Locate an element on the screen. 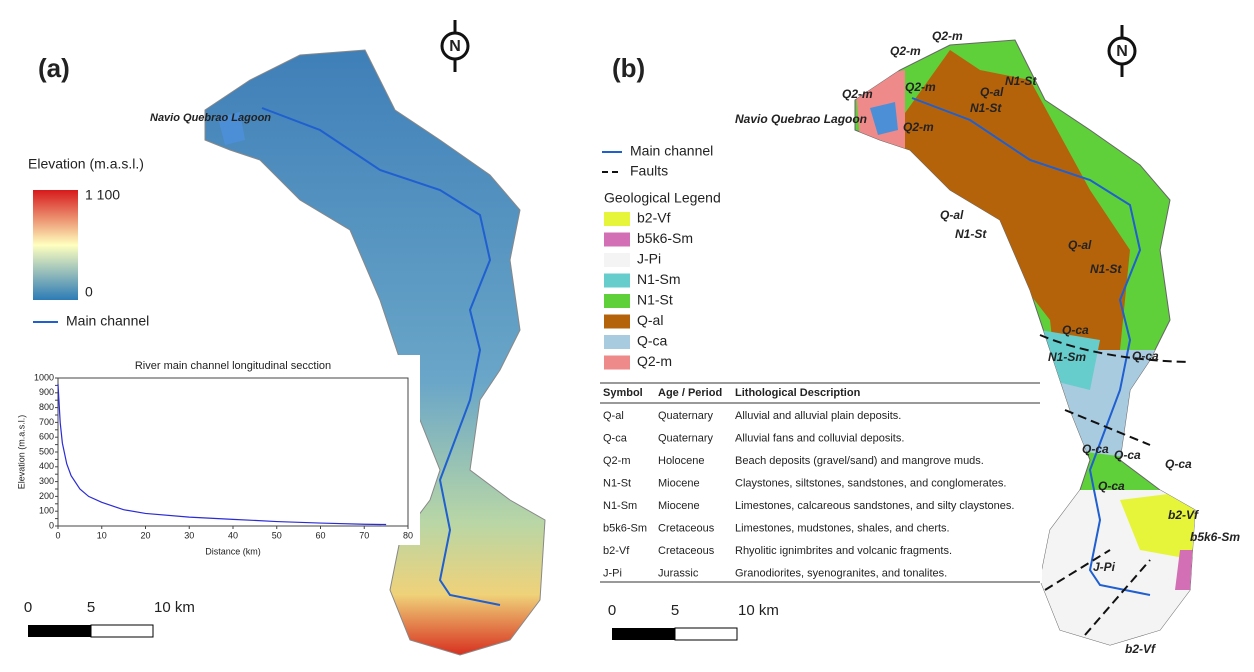  x-tick-label: 80 is located at coordinates (408, 535).